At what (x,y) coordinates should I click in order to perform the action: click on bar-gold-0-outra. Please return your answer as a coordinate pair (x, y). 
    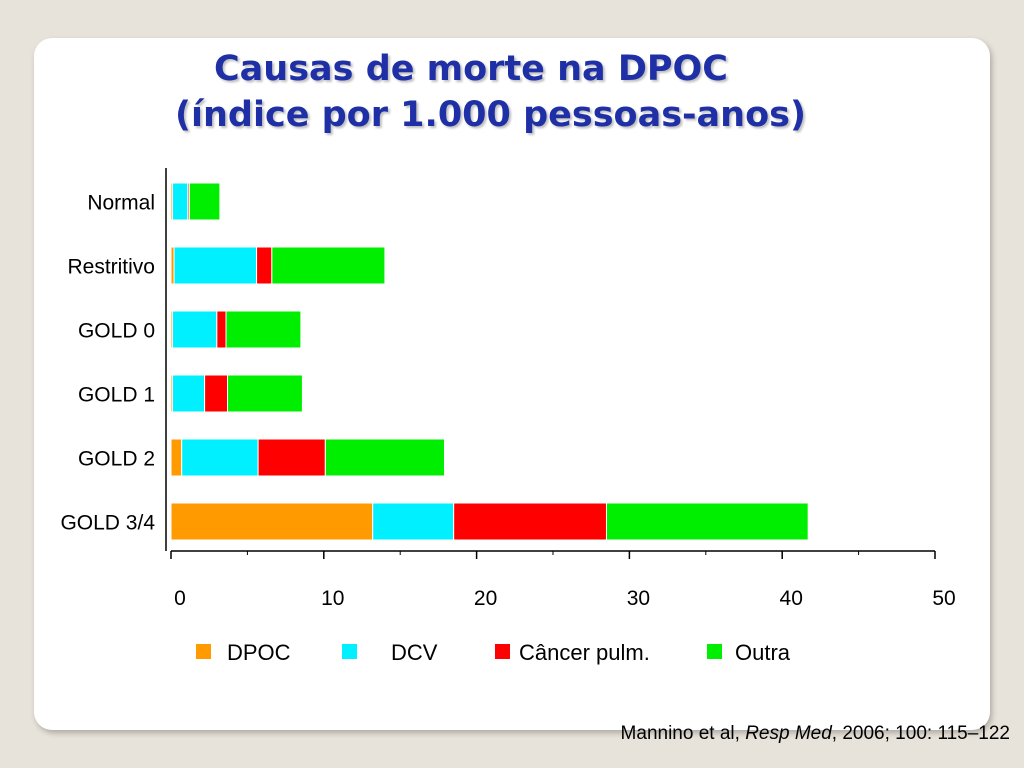
    Looking at the image, I should click on (263, 329).